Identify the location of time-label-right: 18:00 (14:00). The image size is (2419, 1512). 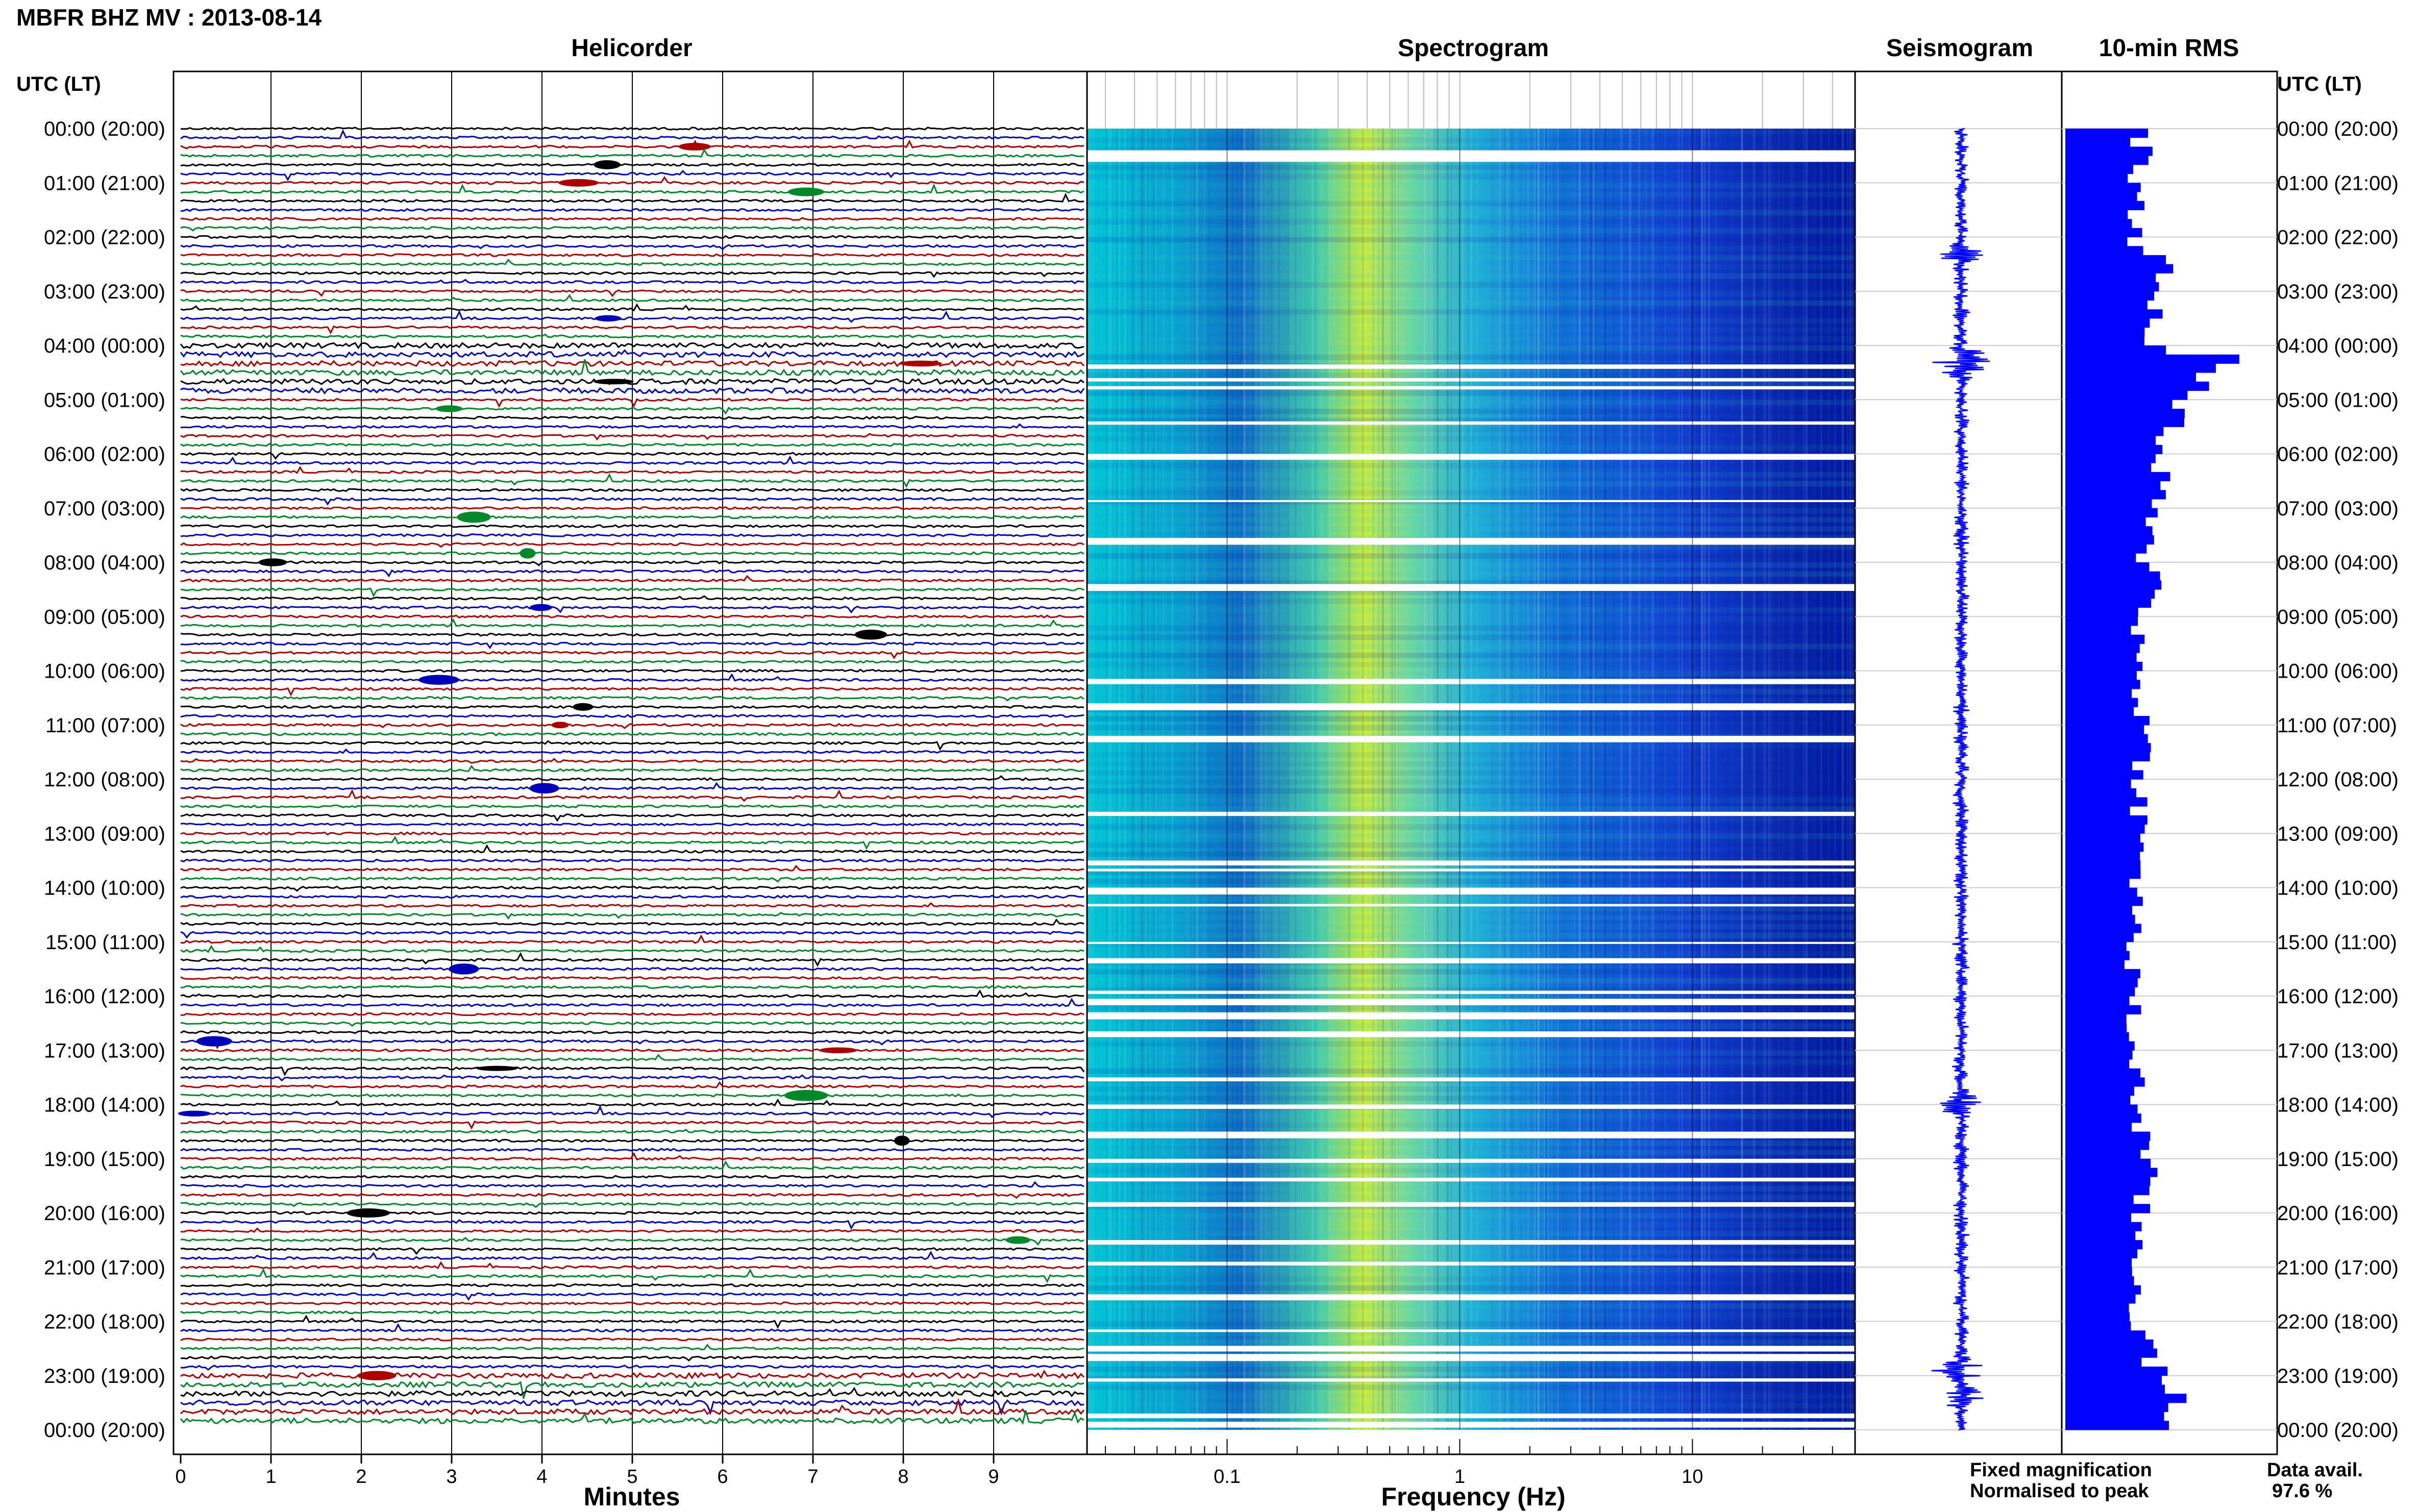
(2338, 1105).